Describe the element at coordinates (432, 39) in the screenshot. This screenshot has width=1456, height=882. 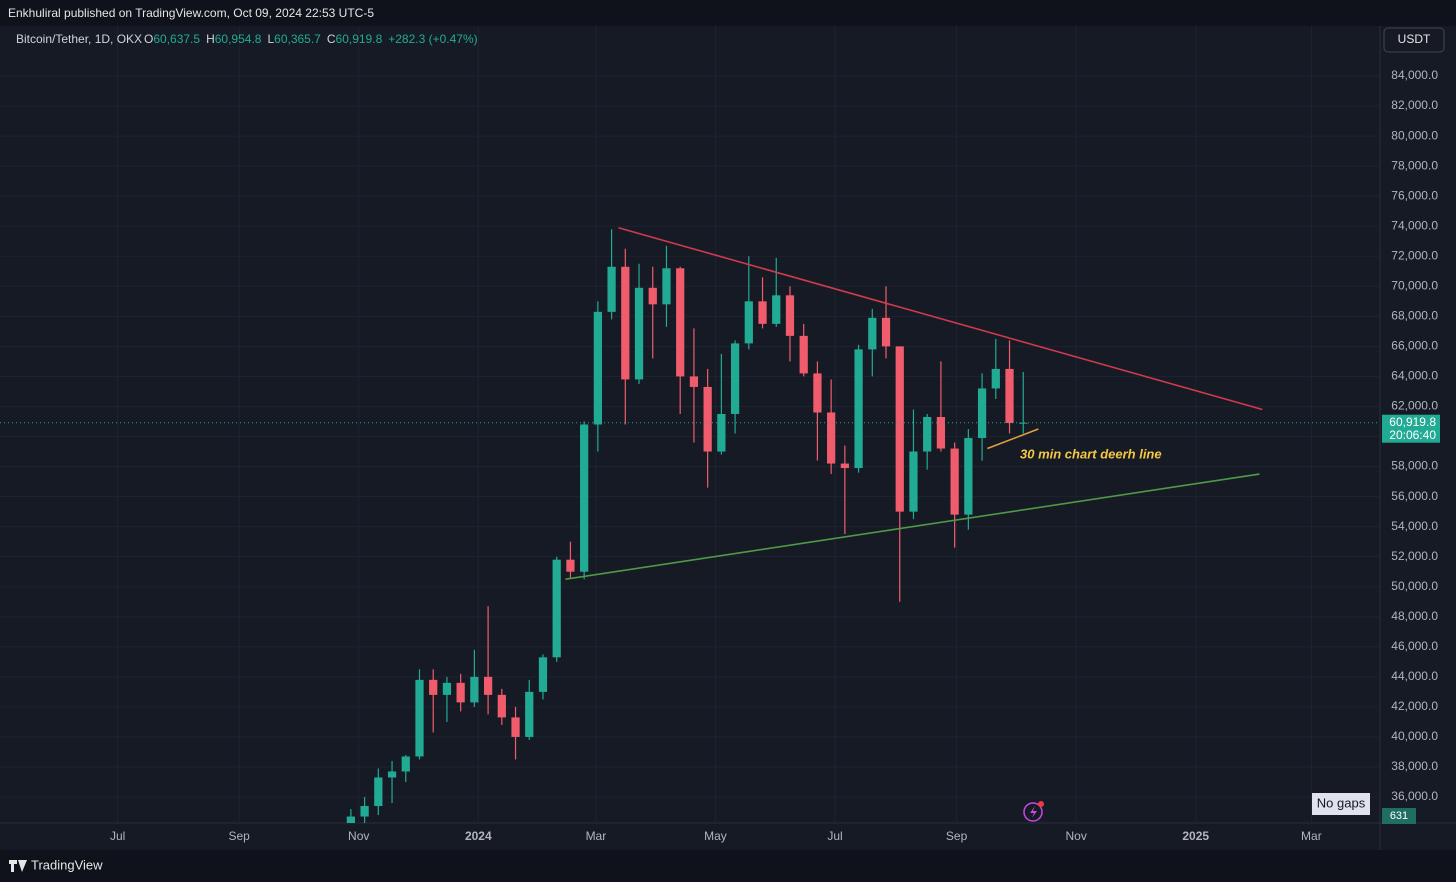
I see `change: +282.3 (+0.47%)` at that location.